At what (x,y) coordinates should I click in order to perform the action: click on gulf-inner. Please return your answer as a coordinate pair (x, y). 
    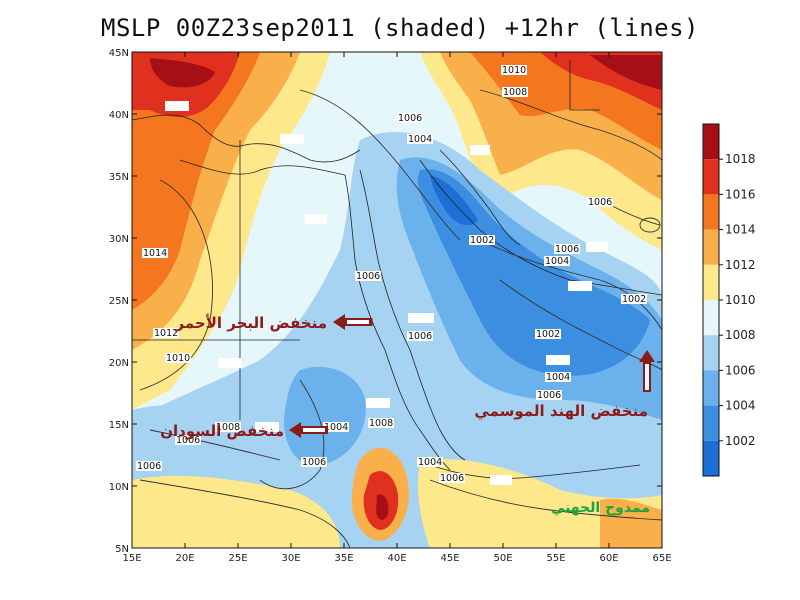
    Looking at the image, I should click on (480, 197).